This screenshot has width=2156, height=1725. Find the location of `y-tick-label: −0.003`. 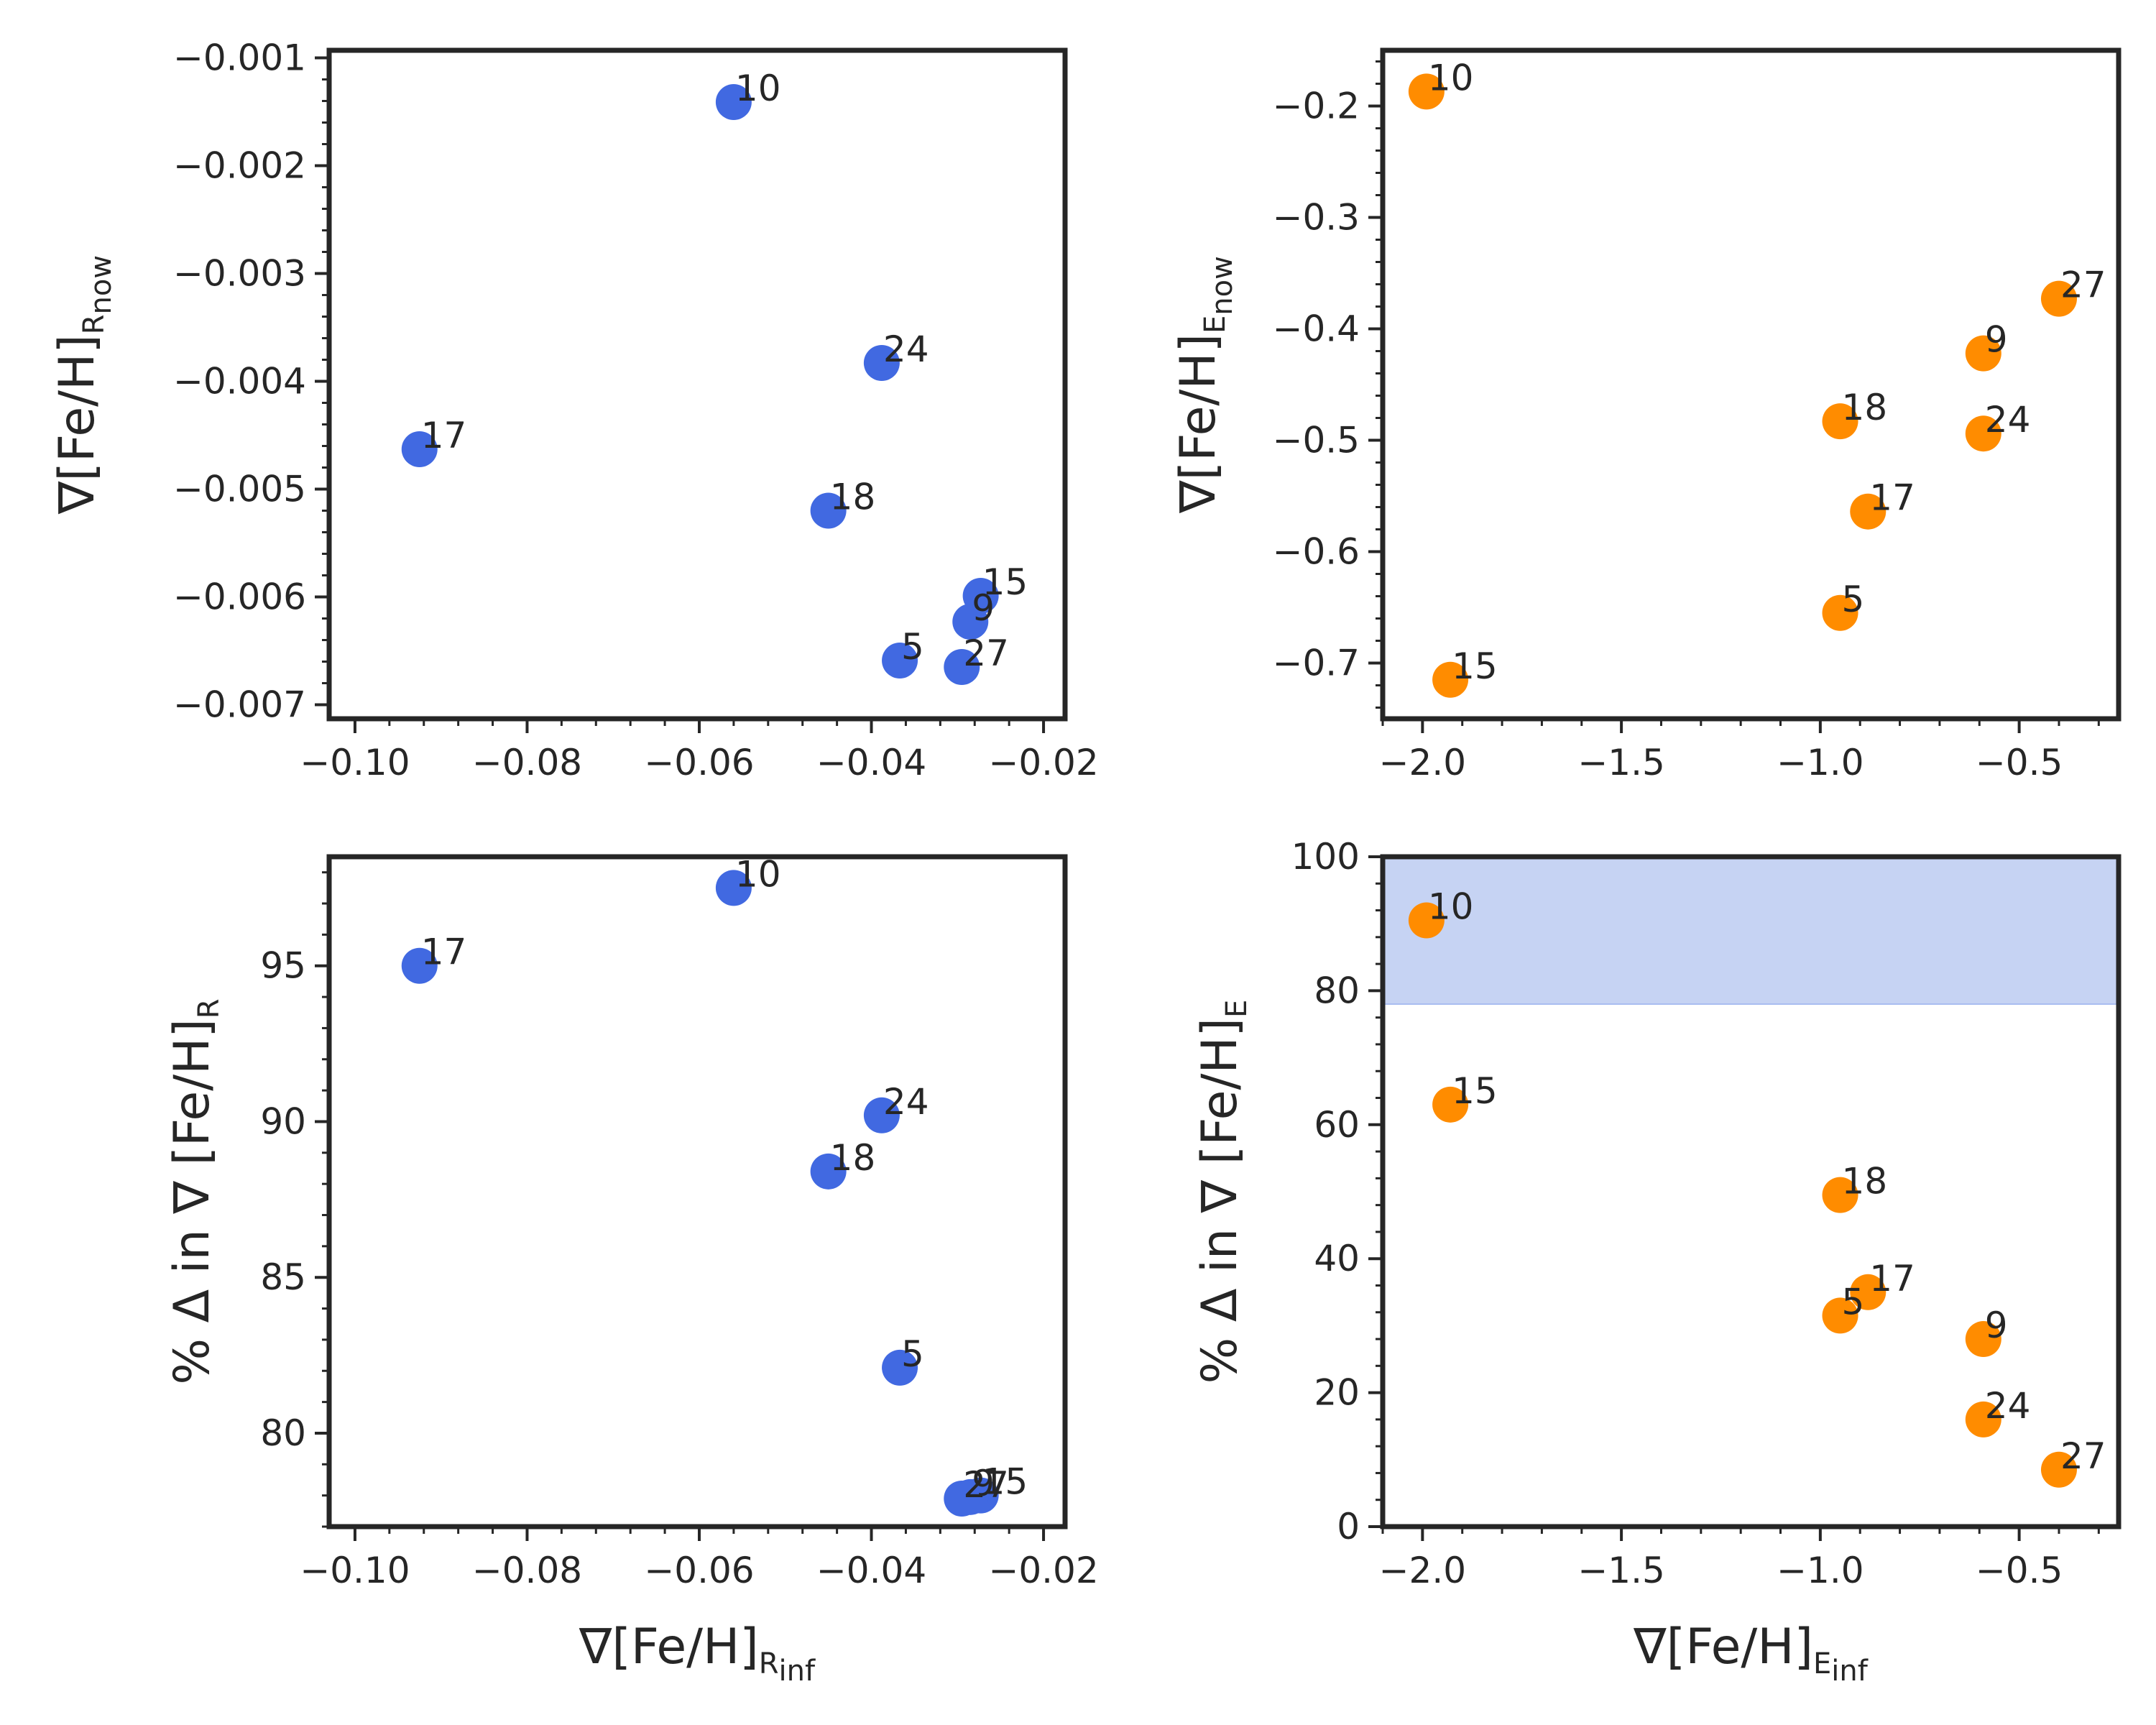

y-tick-label: −0.003 is located at coordinates (239, 274).